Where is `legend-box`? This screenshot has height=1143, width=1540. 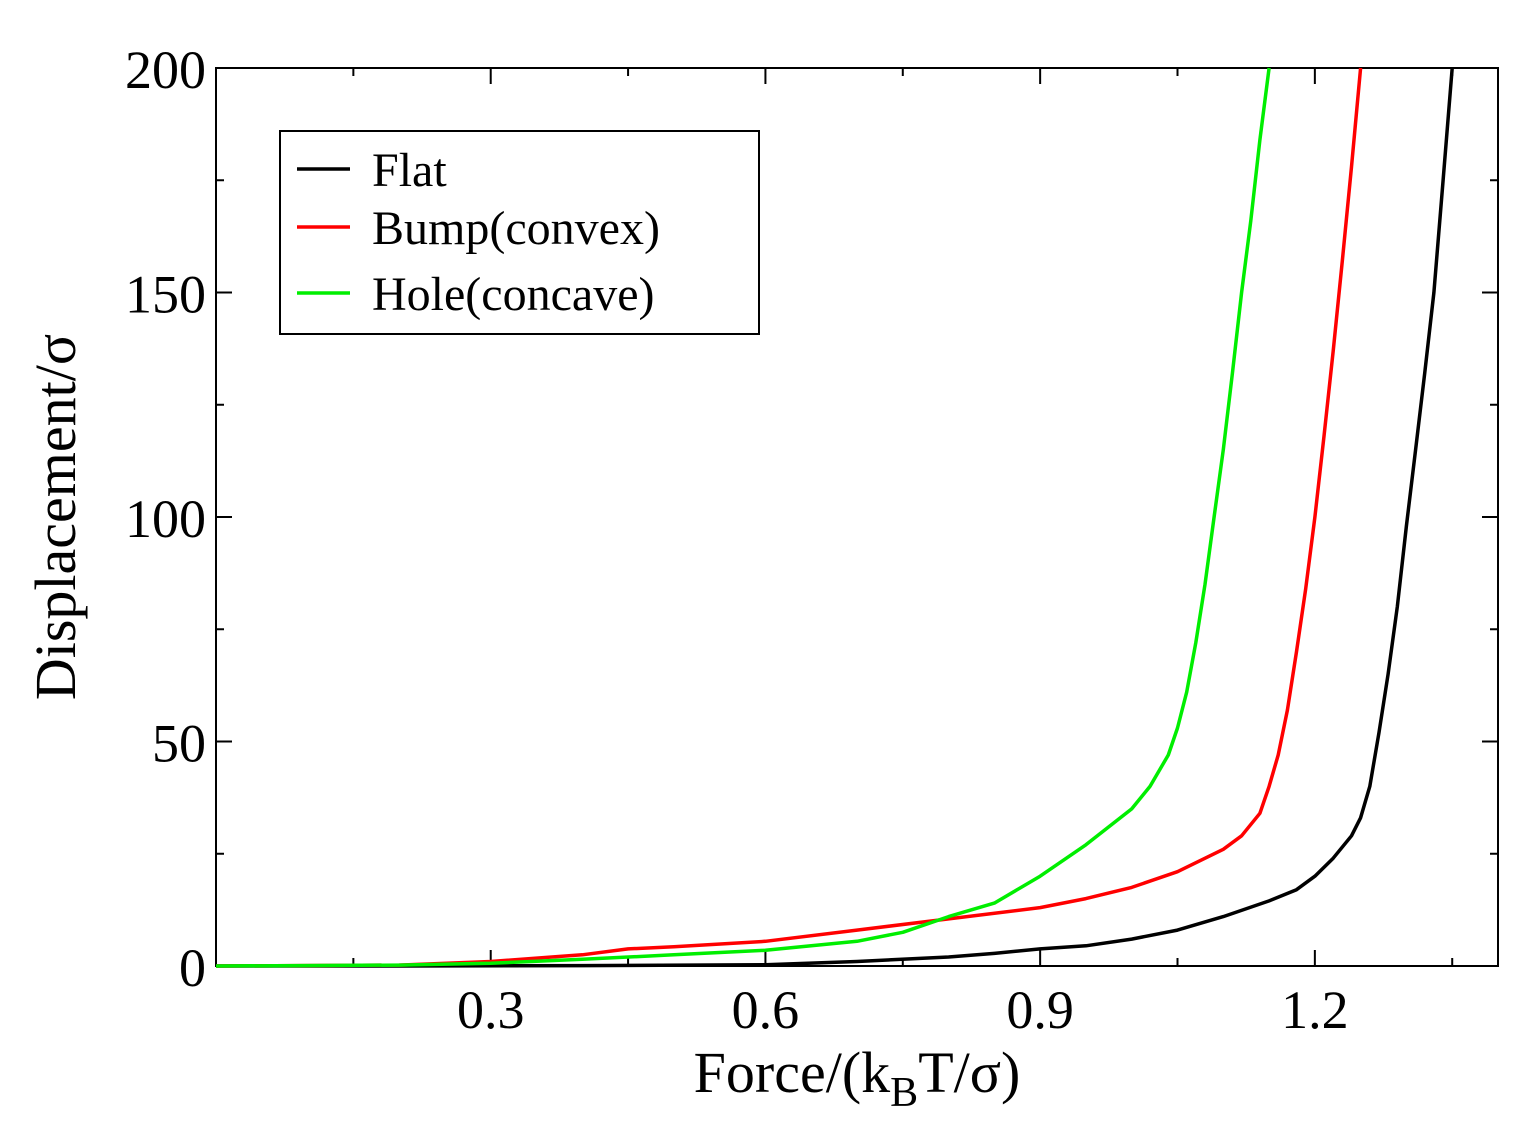 legend-box is located at coordinates (519, 232).